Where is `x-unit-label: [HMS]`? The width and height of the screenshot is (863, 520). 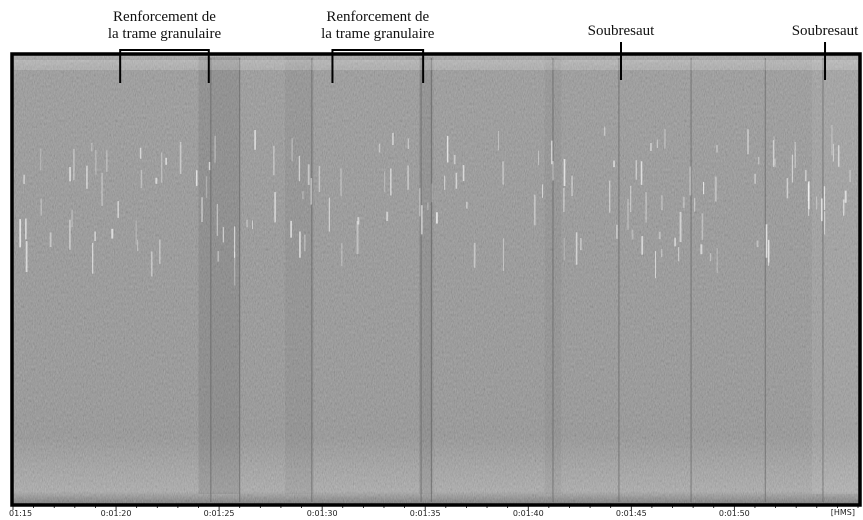 x-unit-label: [HMS] is located at coordinates (843, 512).